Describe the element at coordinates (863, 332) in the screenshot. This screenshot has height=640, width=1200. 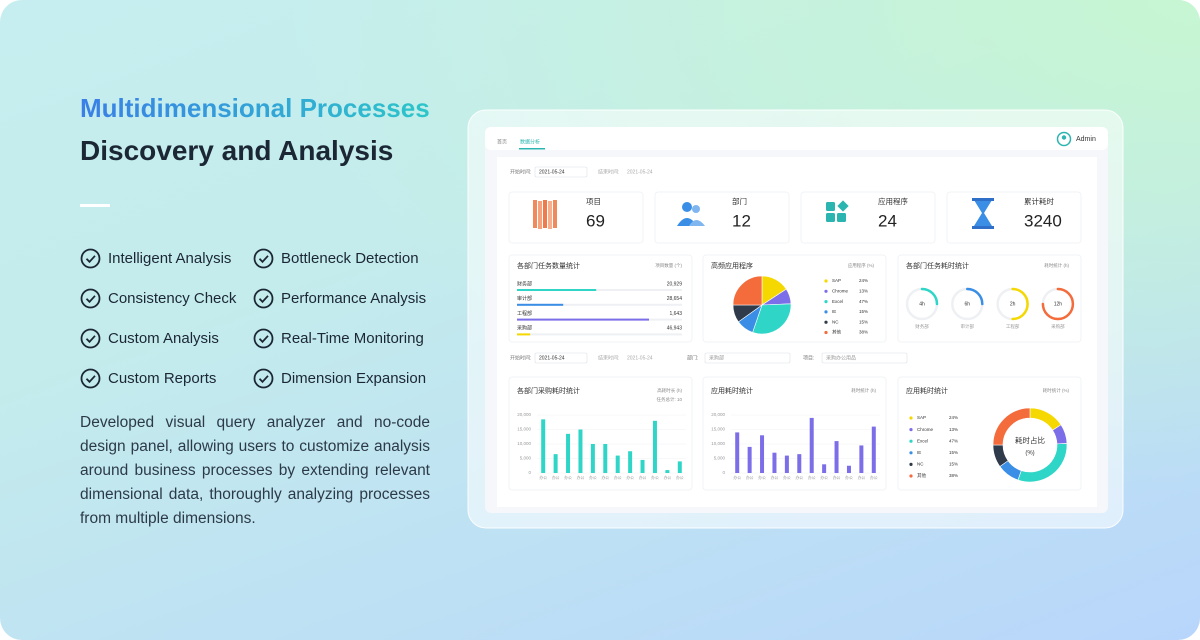
I see `legend-value: 38%` at that location.